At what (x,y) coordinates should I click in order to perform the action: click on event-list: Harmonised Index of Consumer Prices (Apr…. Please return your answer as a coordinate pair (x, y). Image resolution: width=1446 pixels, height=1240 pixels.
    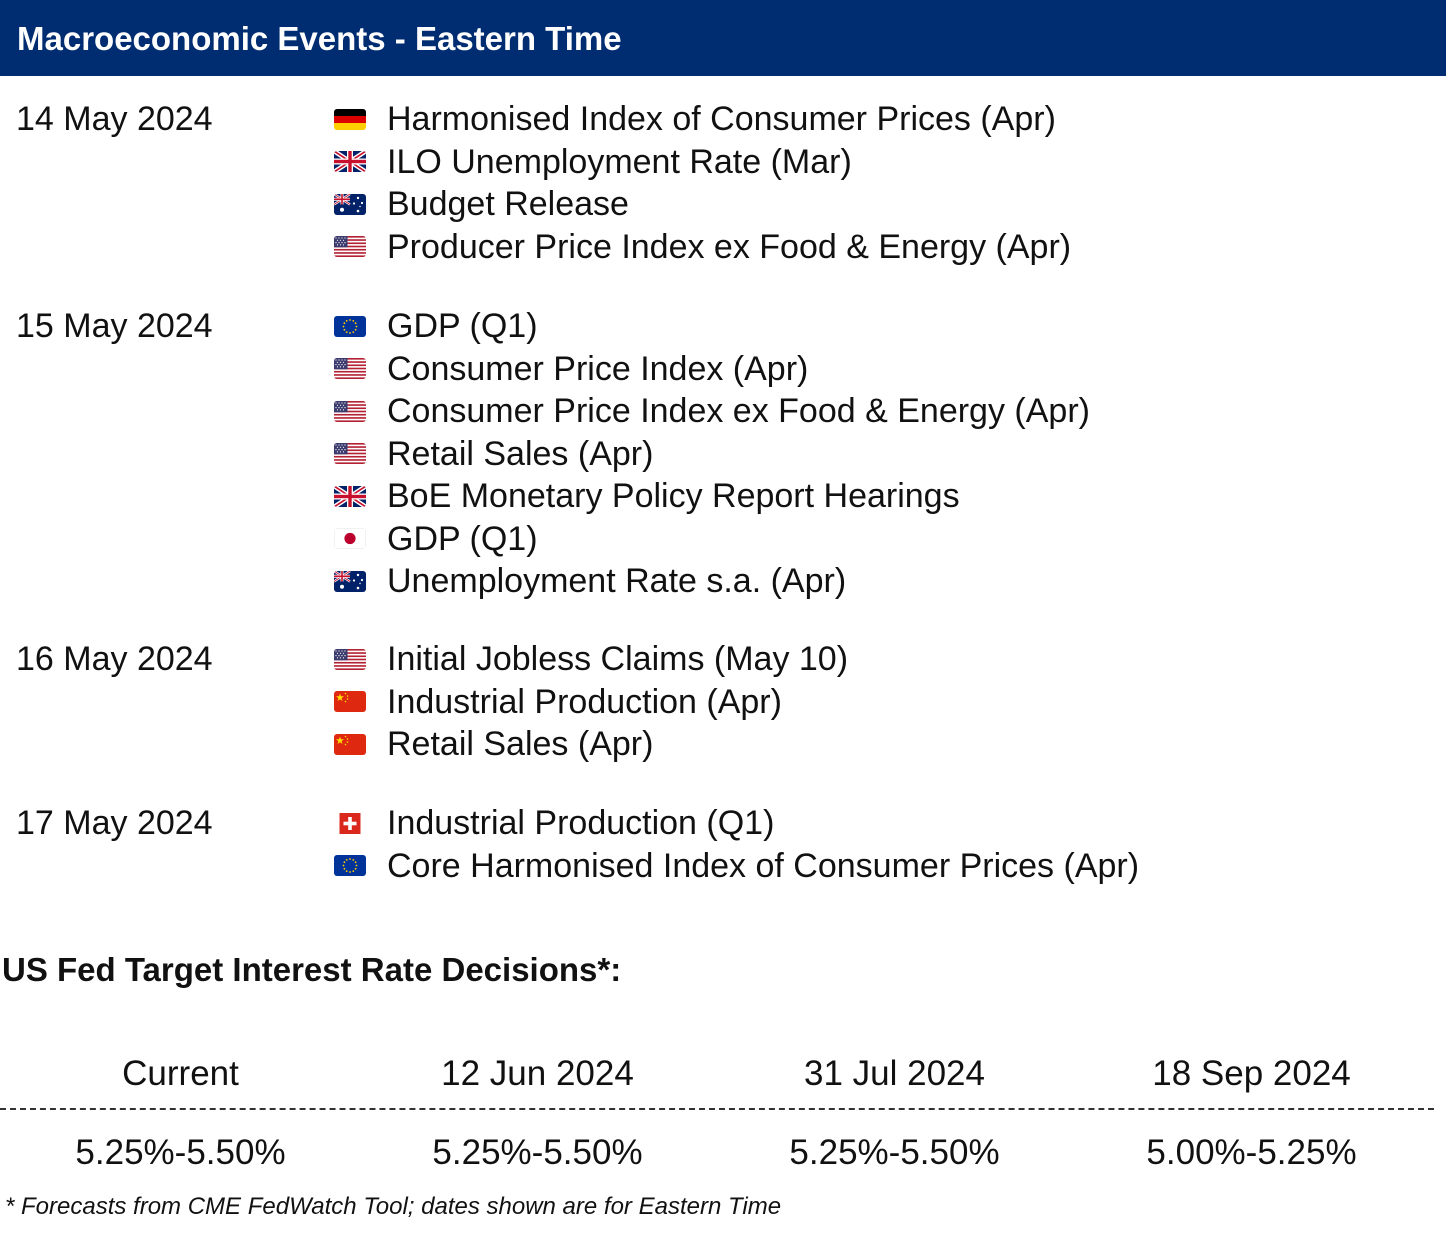
    Looking at the image, I should click on (702, 183).